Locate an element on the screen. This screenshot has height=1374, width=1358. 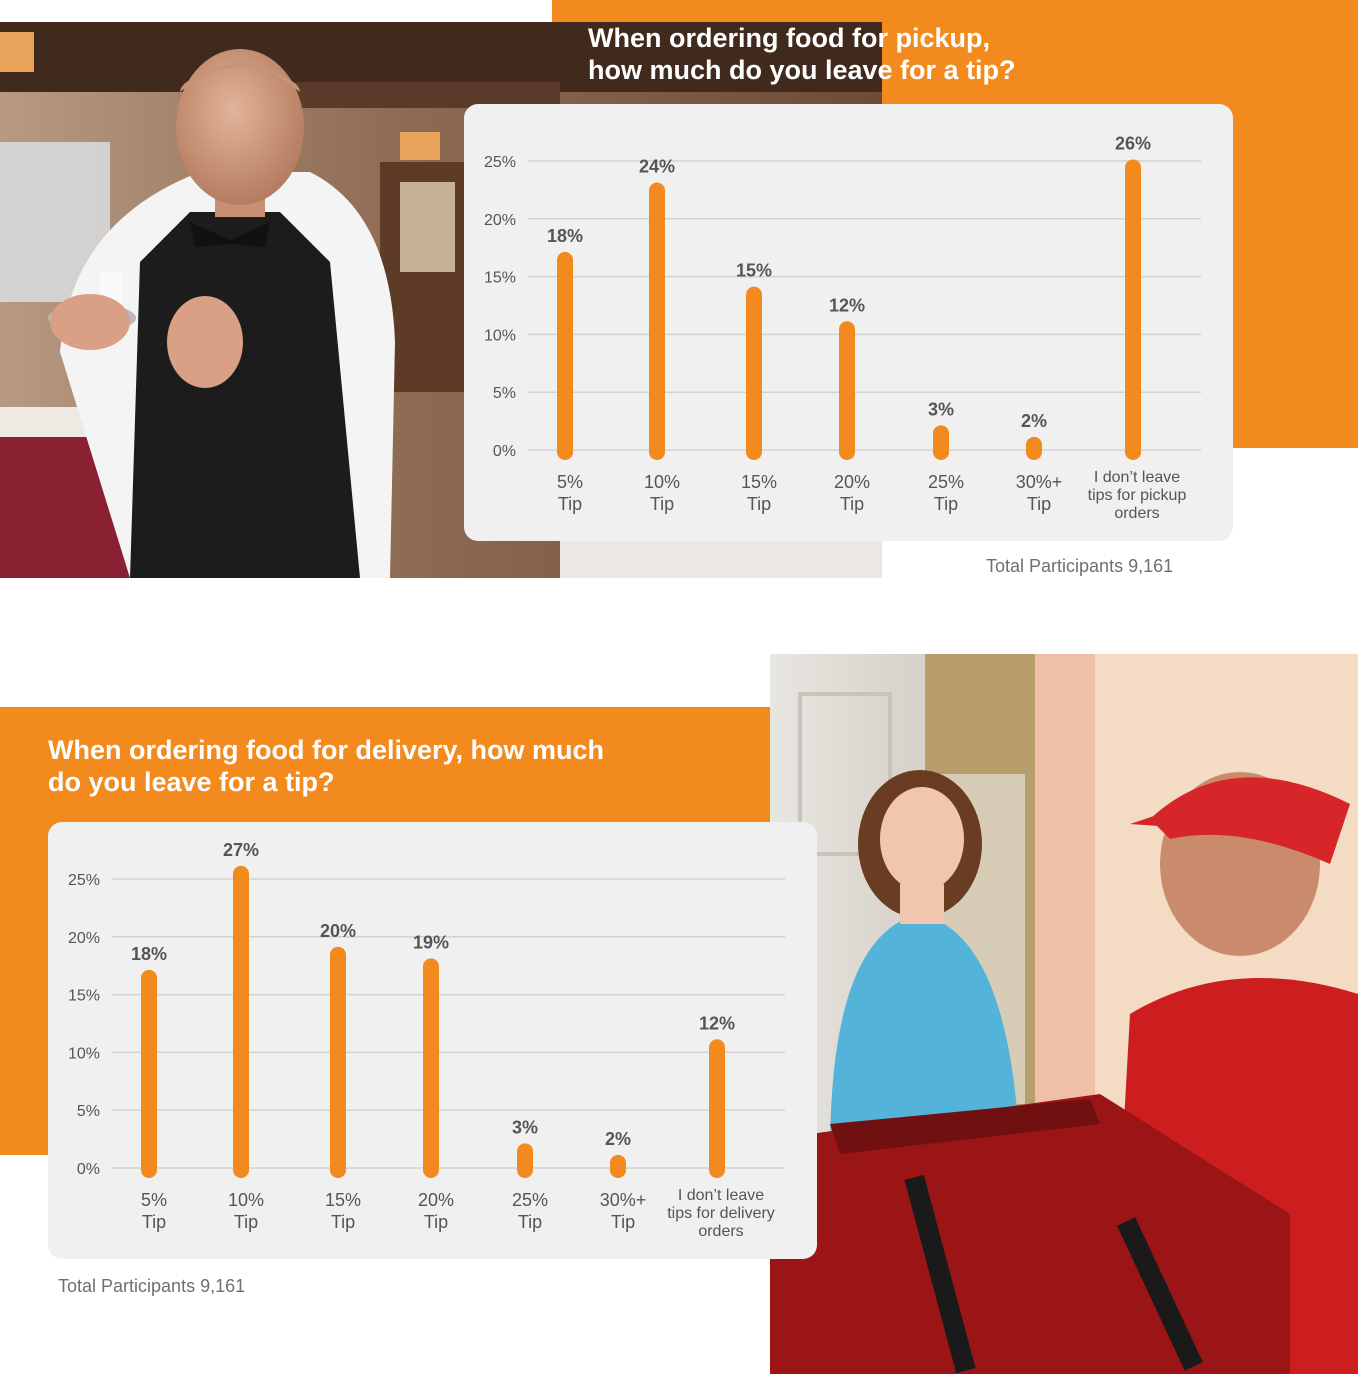
value-label: 20% is located at coordinates (338, 931).